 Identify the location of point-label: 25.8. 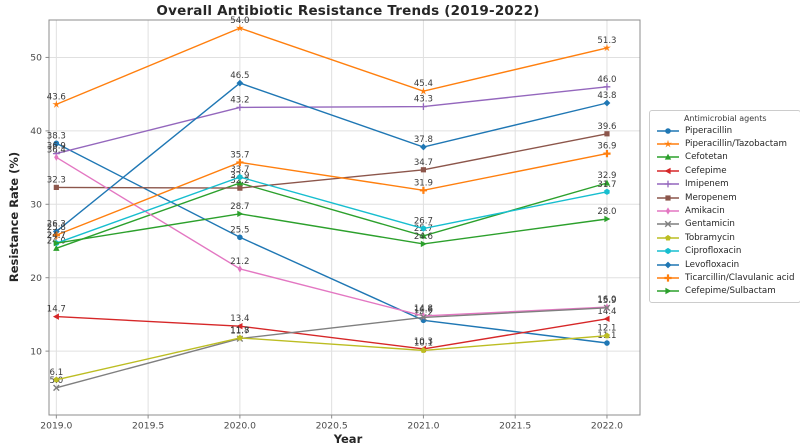
(56, 228).